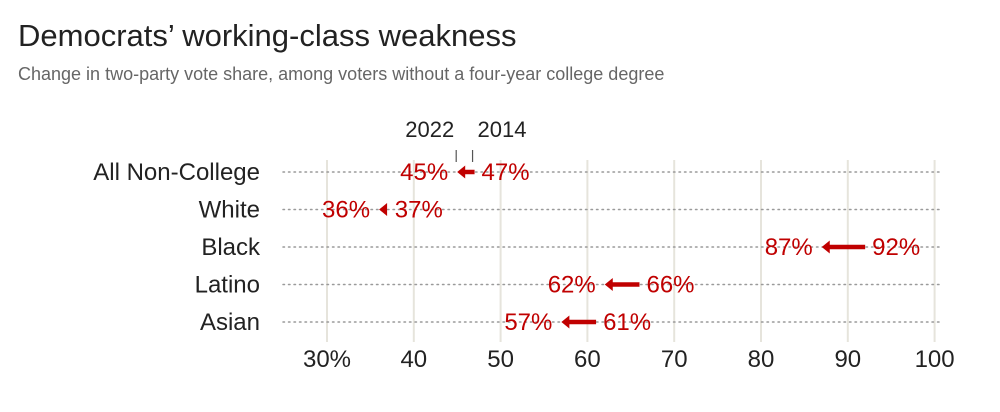  What do you see at coordinates (528, 322) in the screenshot?
I see `value-label-2022-asian: 57%` at bounding box center [528, 322].